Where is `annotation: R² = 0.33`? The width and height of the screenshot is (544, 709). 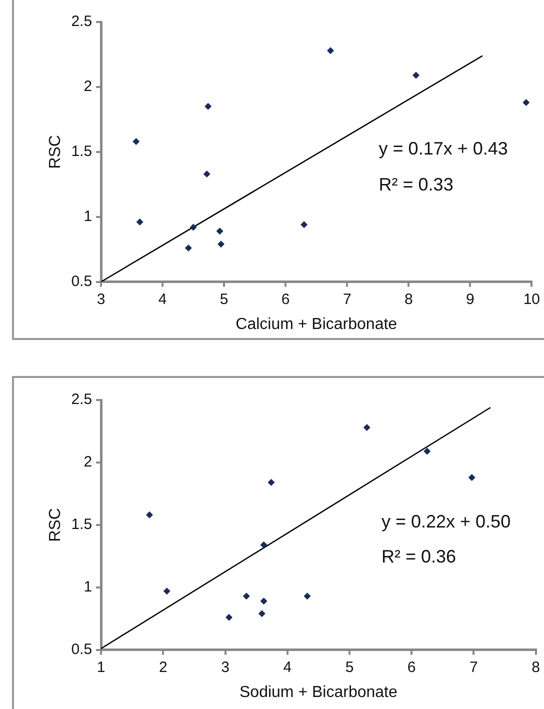
annotation: R² = 0.33 is located at coordinates (416, 184).